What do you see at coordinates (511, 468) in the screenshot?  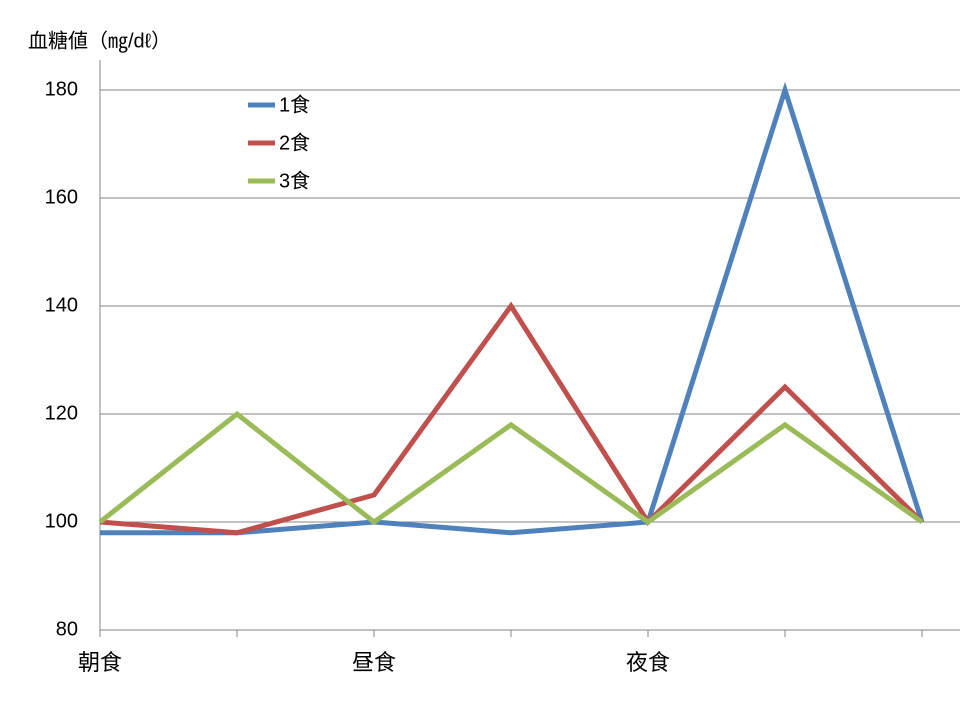 I see `line-series` at bounding box center [511, 468].